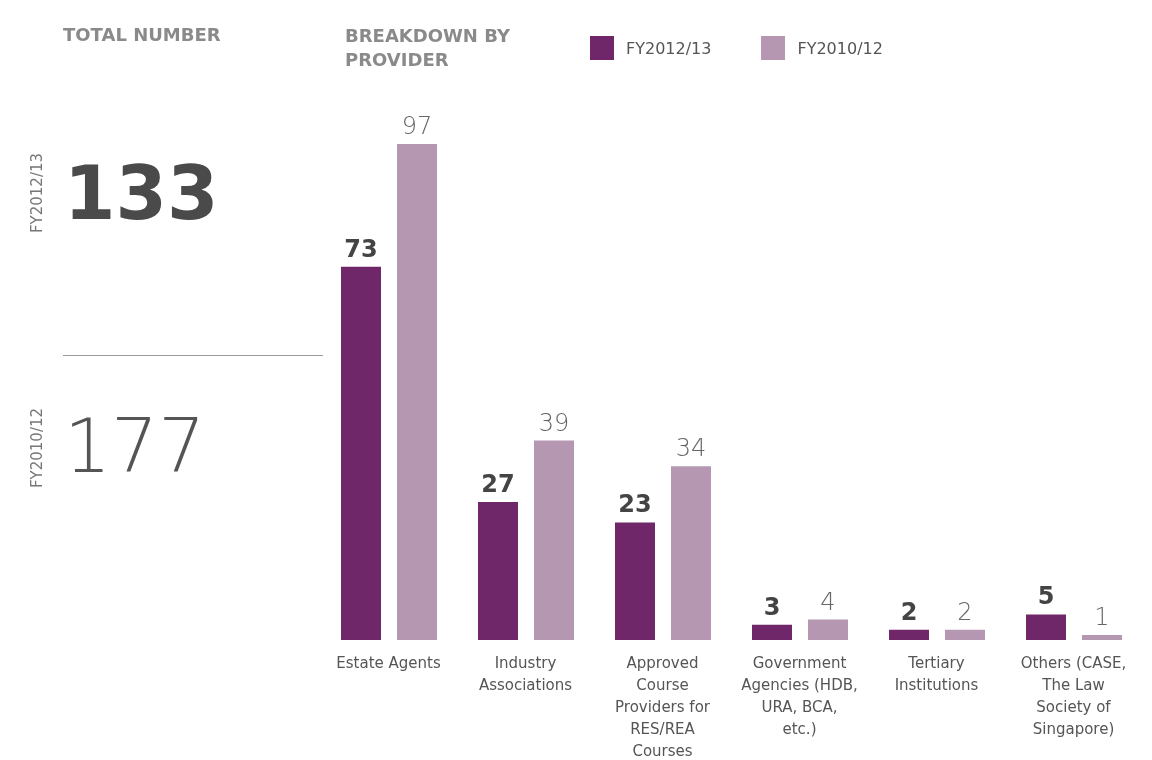  I want to click on data-label: 34, so click(691, 448).